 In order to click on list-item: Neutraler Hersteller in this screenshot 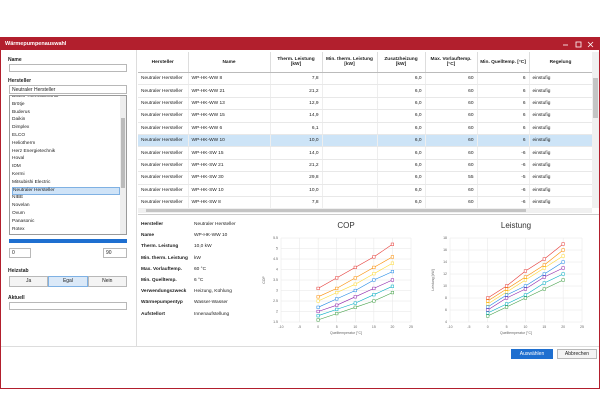, I will do `click(66, 190)`.